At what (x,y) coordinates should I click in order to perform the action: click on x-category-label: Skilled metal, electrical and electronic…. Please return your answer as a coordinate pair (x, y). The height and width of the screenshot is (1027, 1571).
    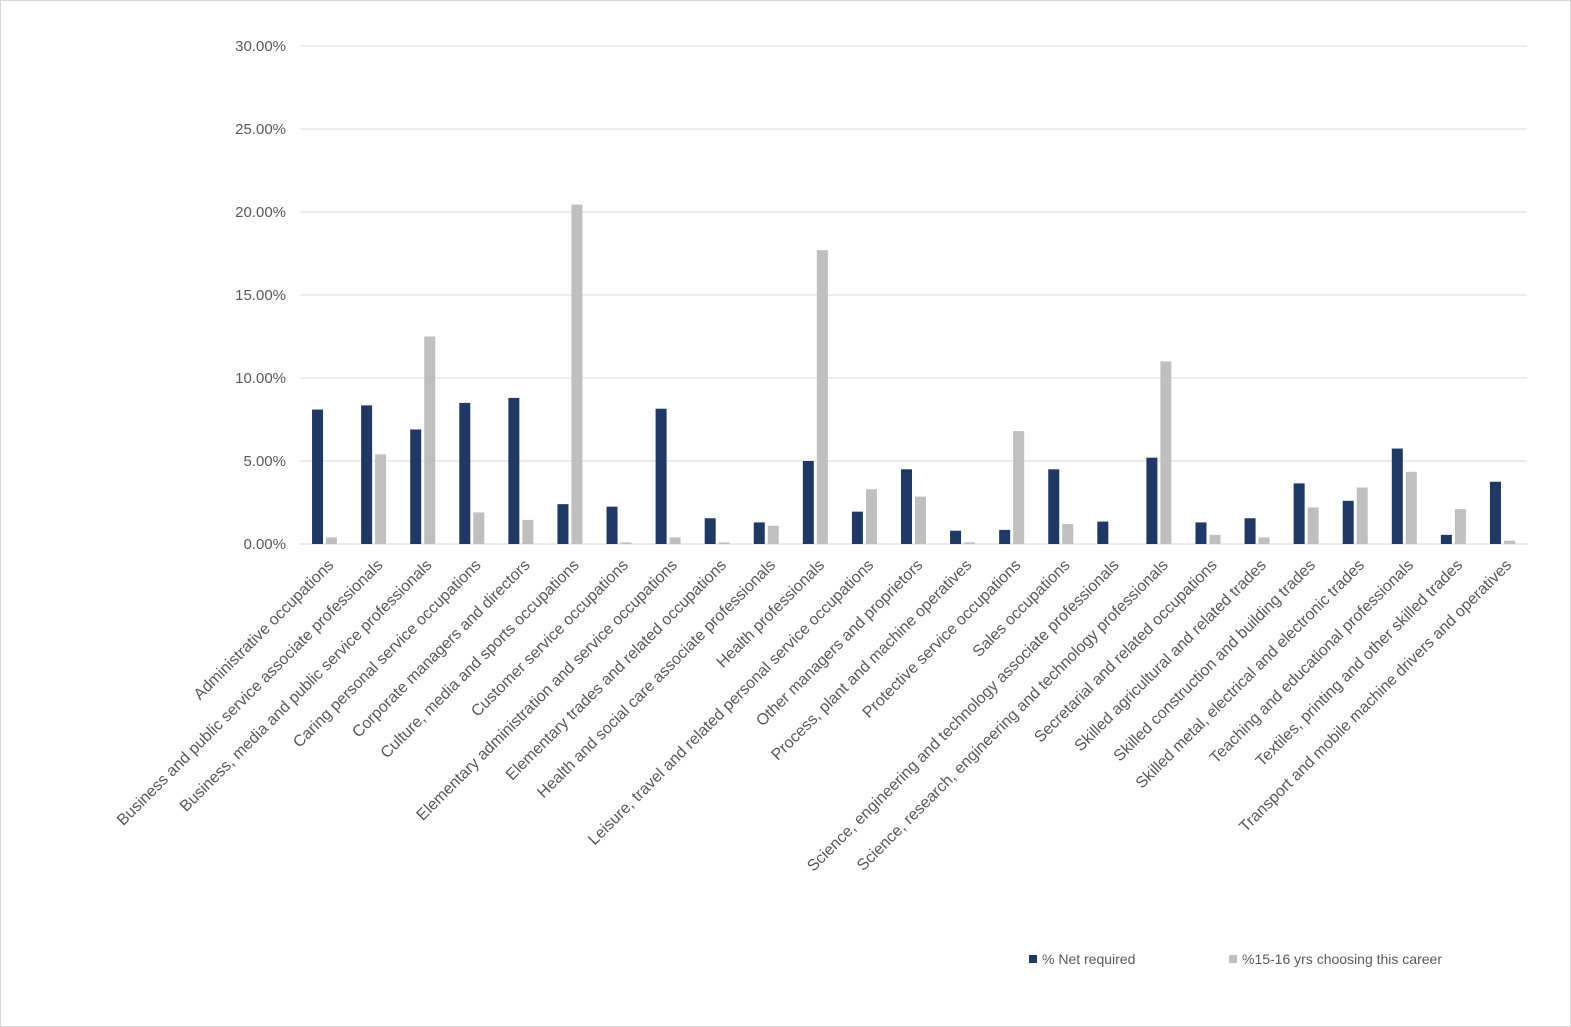
    Looking at the image, I should click on (1250, 674).